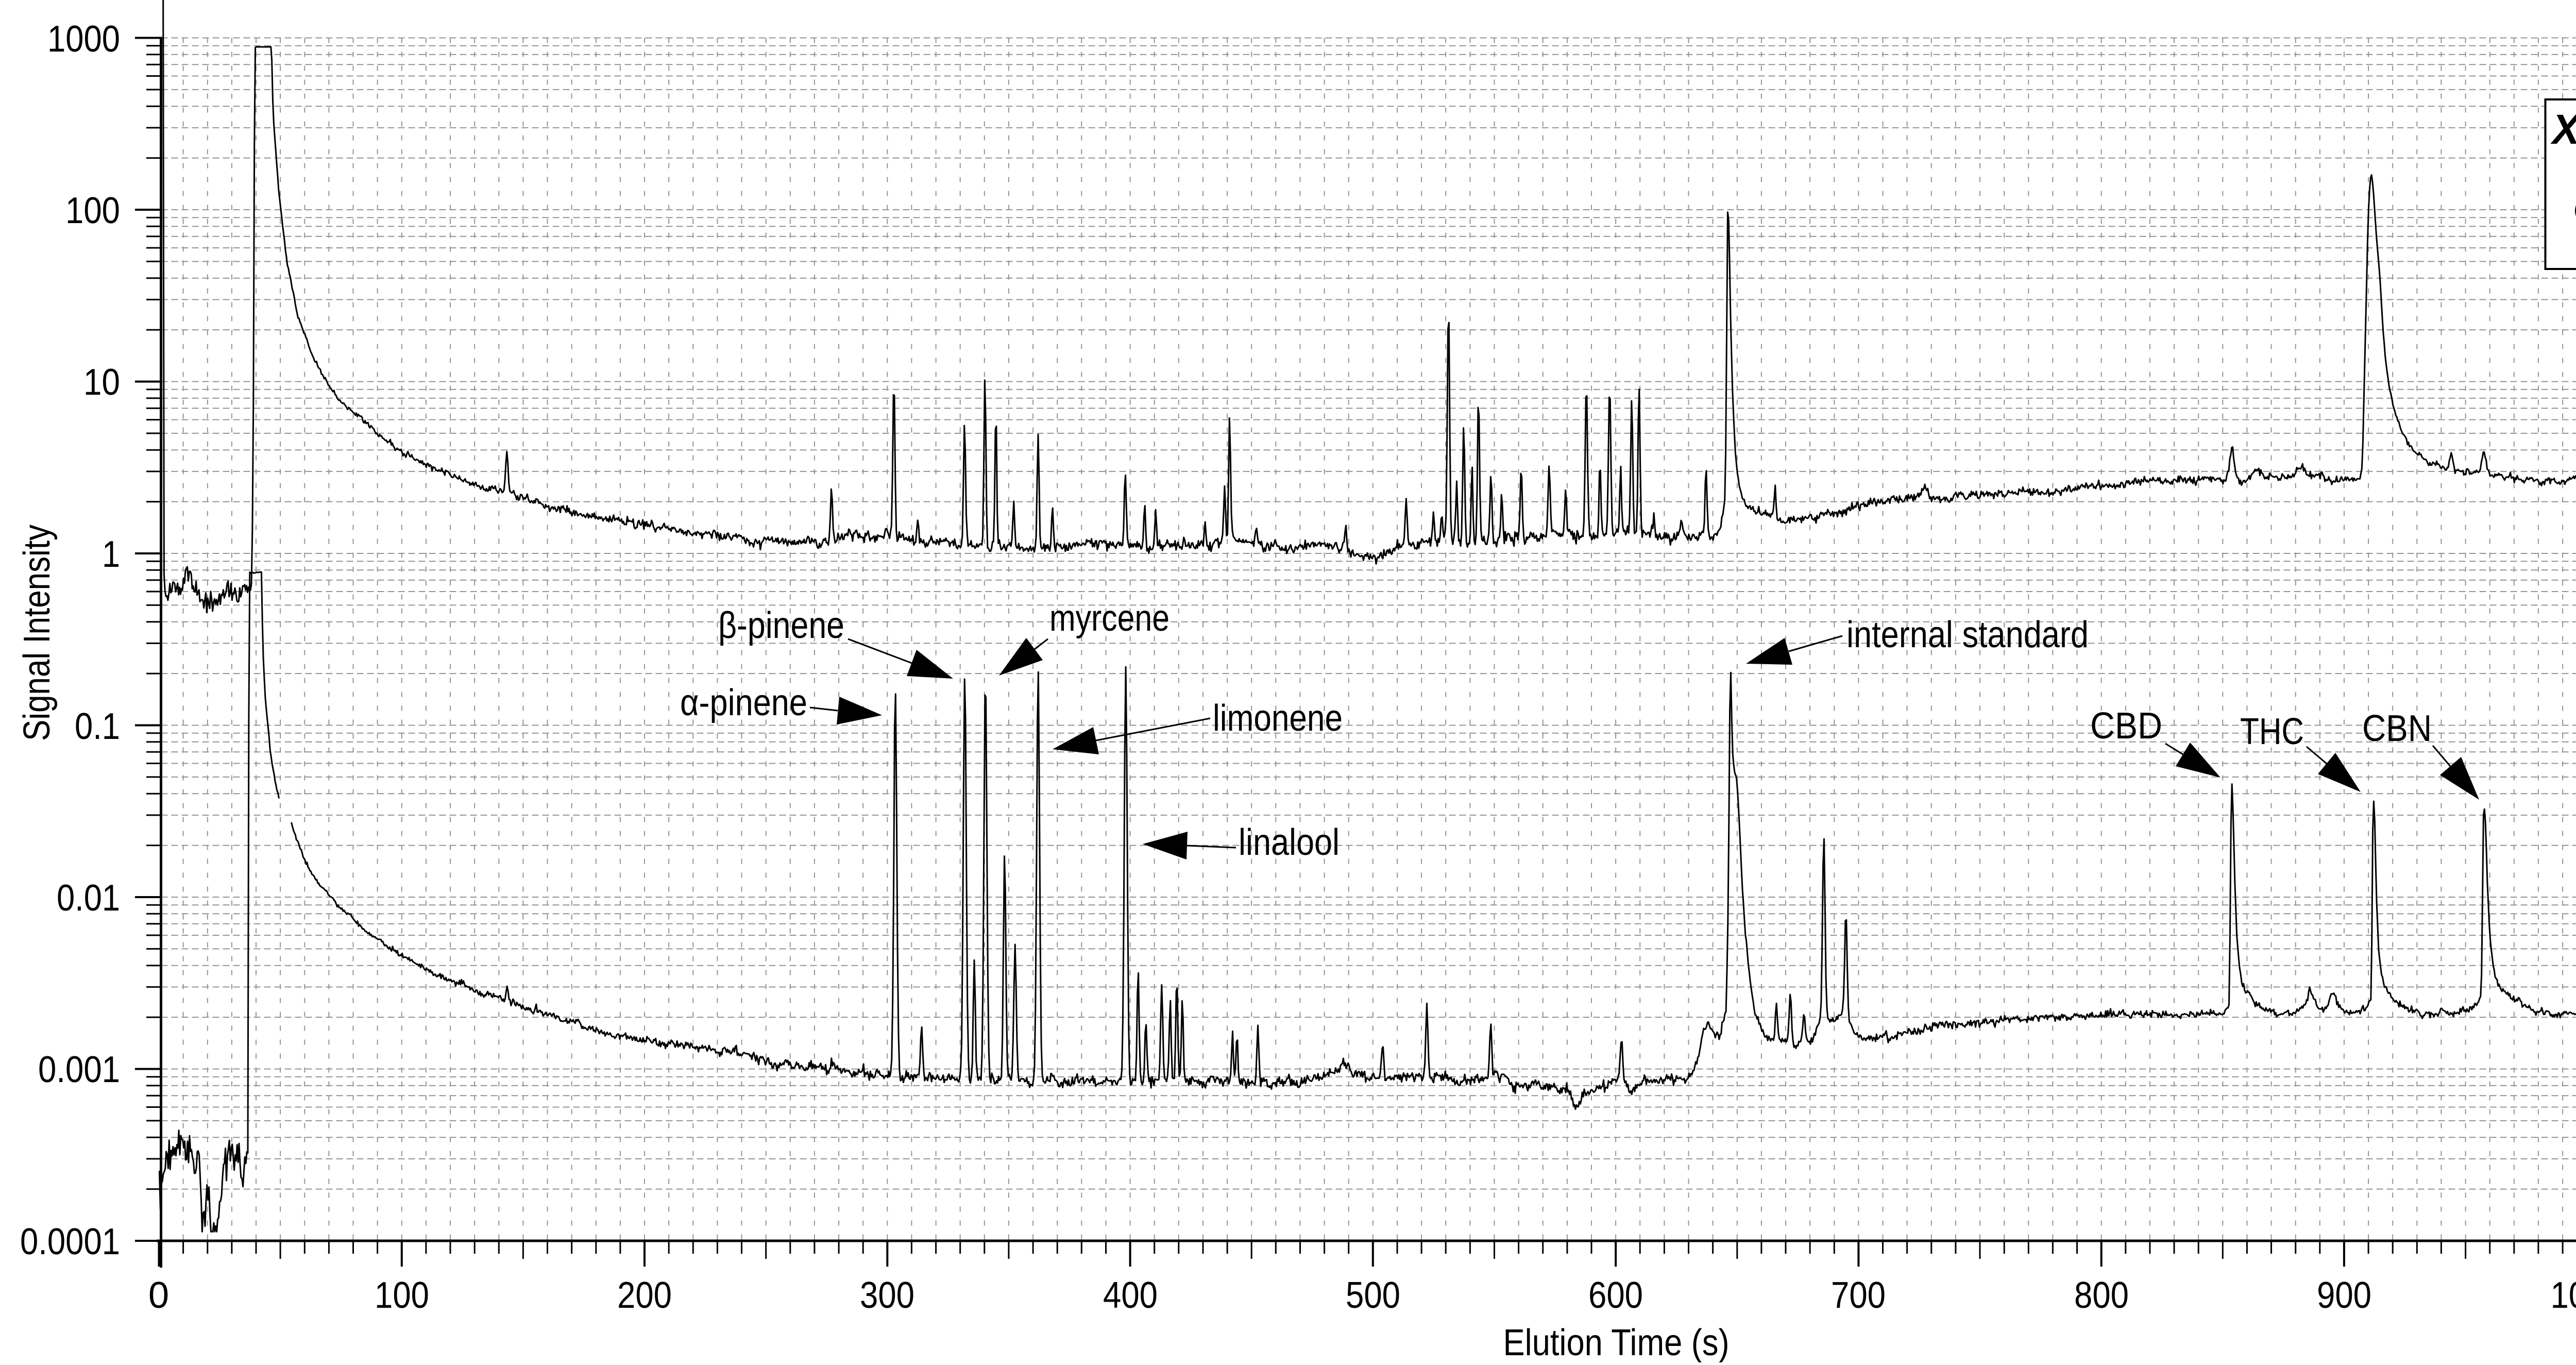 The height and width of the screenshot is (1365, 2576). I want to click on svg-text: 700, so click(1858, 1295).